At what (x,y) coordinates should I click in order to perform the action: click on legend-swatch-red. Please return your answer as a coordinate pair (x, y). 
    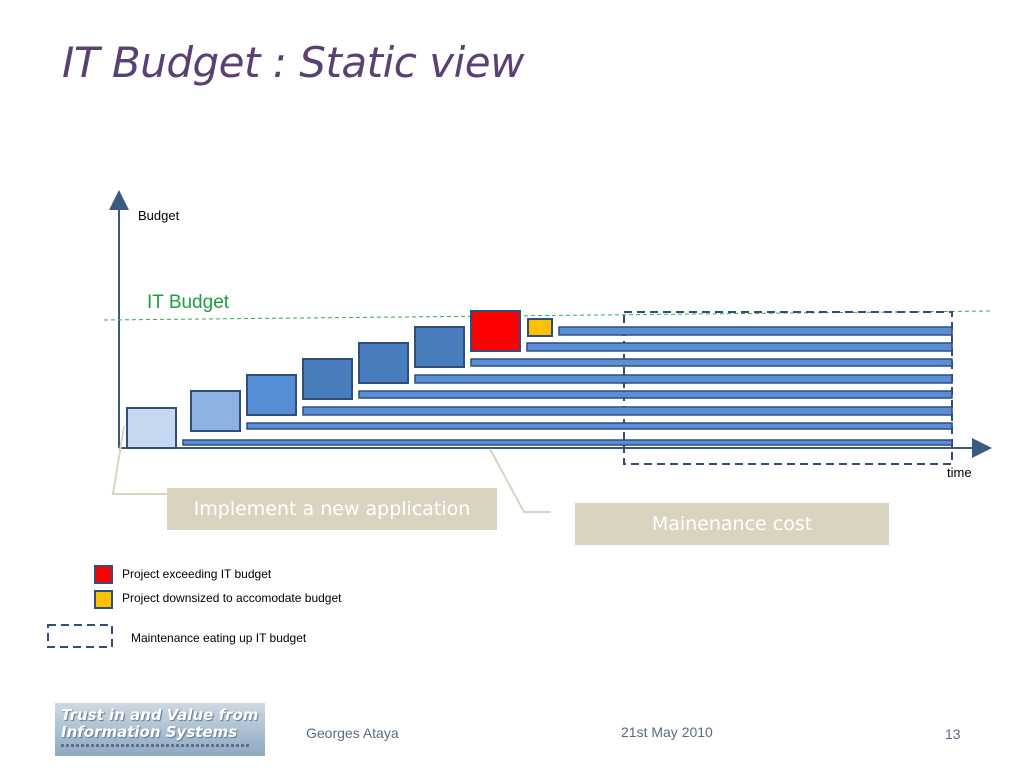
    Looking at the image, I should click on (103, 574).